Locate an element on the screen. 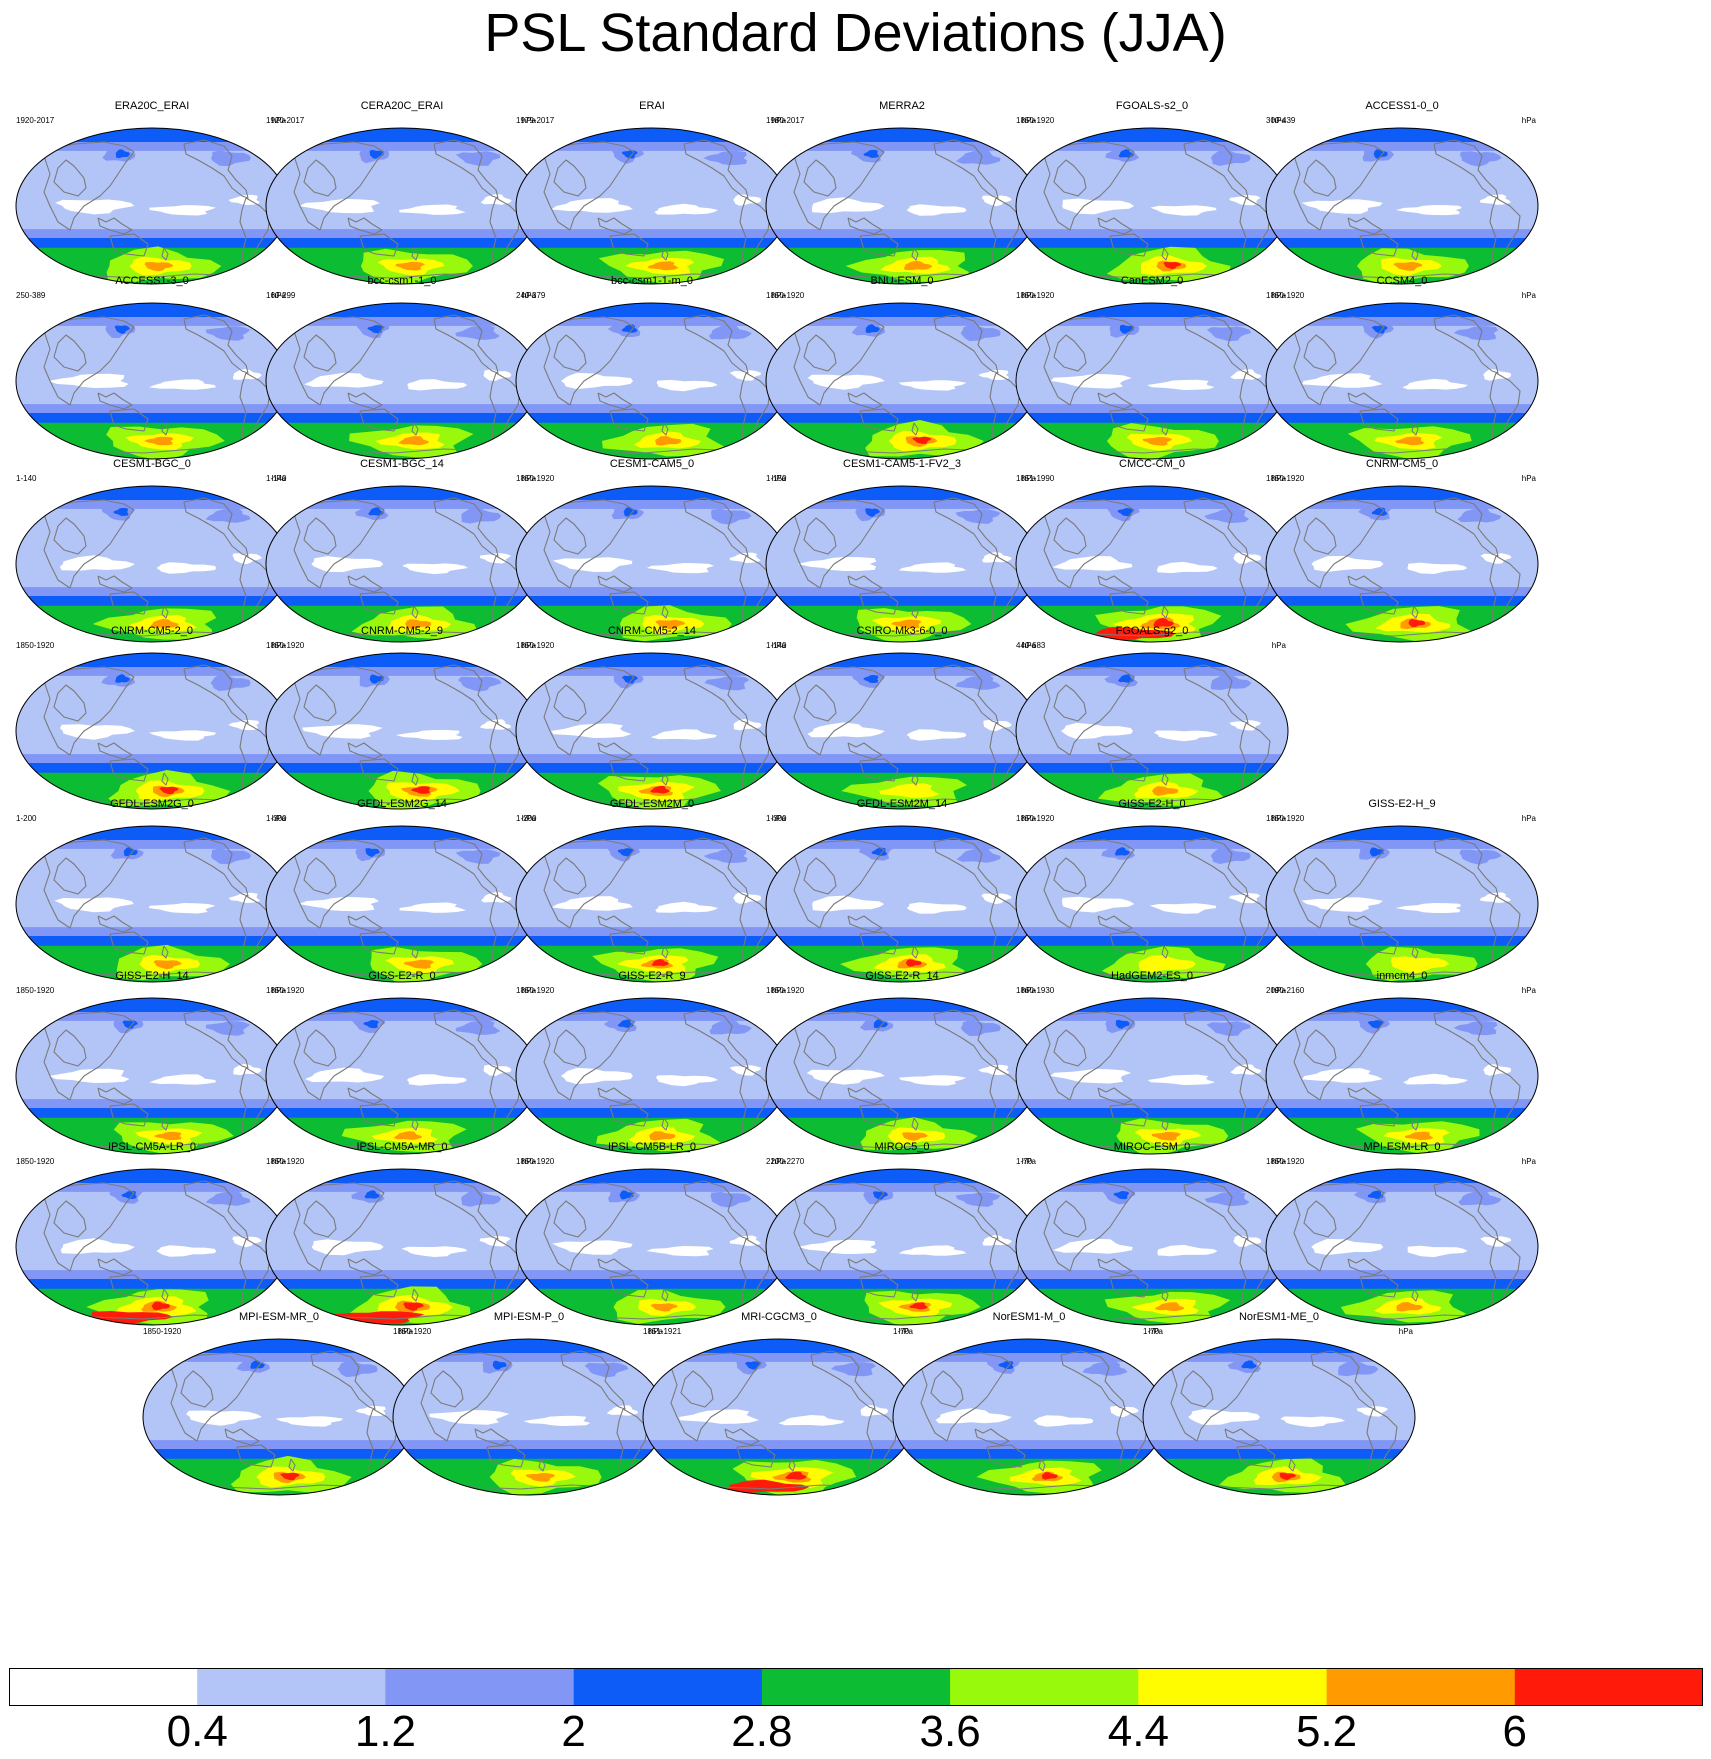  map-panel: GFDL-ESM2G_14 1-300 hPa is located at coordinates (402, 891).